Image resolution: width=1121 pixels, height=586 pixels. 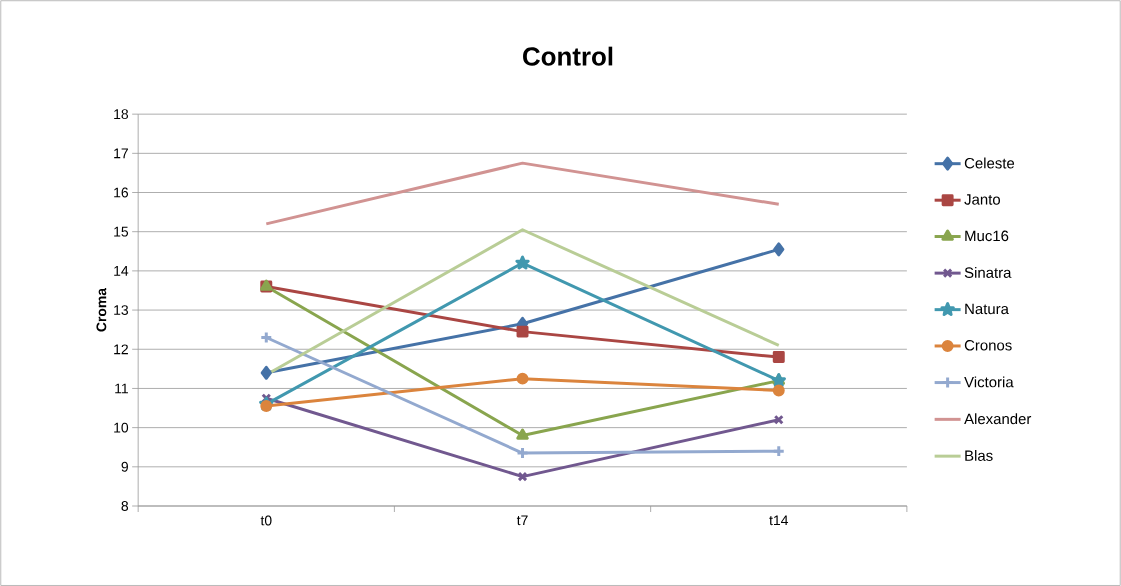 I want to click on legend-label: Blas, so click(x=979, y=455).